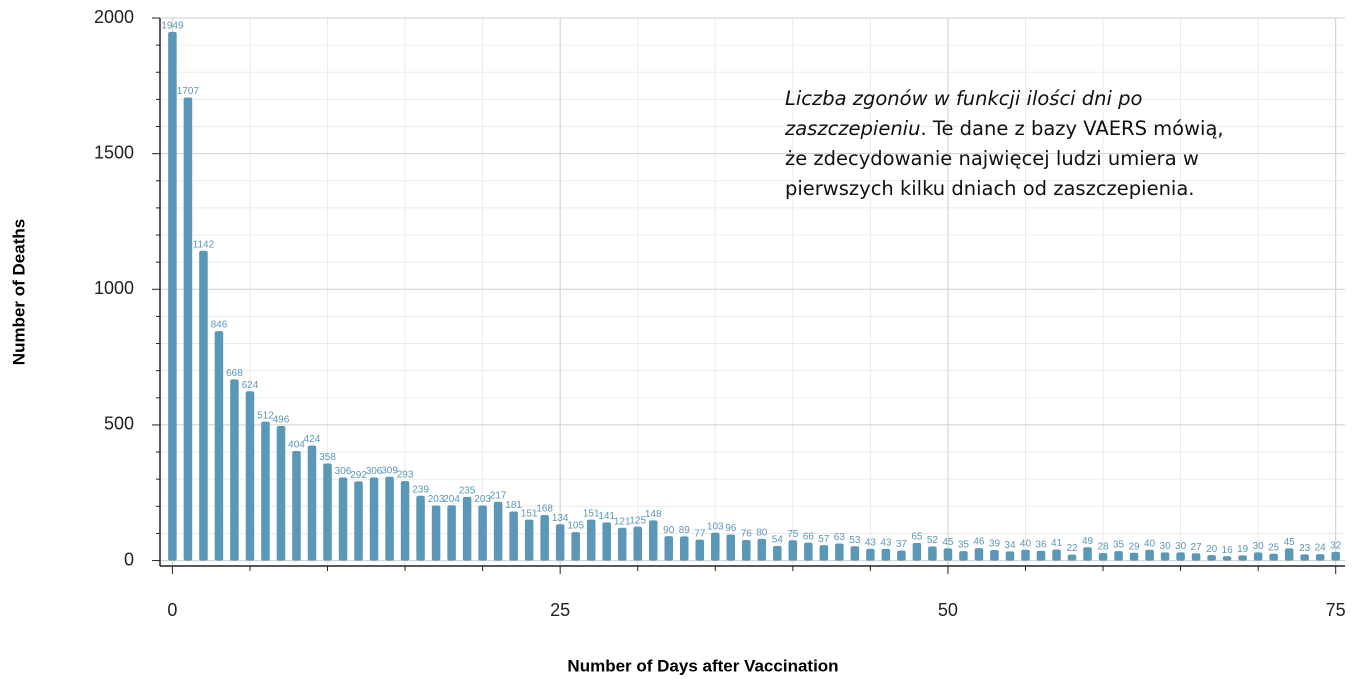 The width and height of the screenshot is (1361, 682). What do you see at coordinates (1026, 543) in the screenshot?
I see `value-label: 40` at bounding box center [1026, 543].